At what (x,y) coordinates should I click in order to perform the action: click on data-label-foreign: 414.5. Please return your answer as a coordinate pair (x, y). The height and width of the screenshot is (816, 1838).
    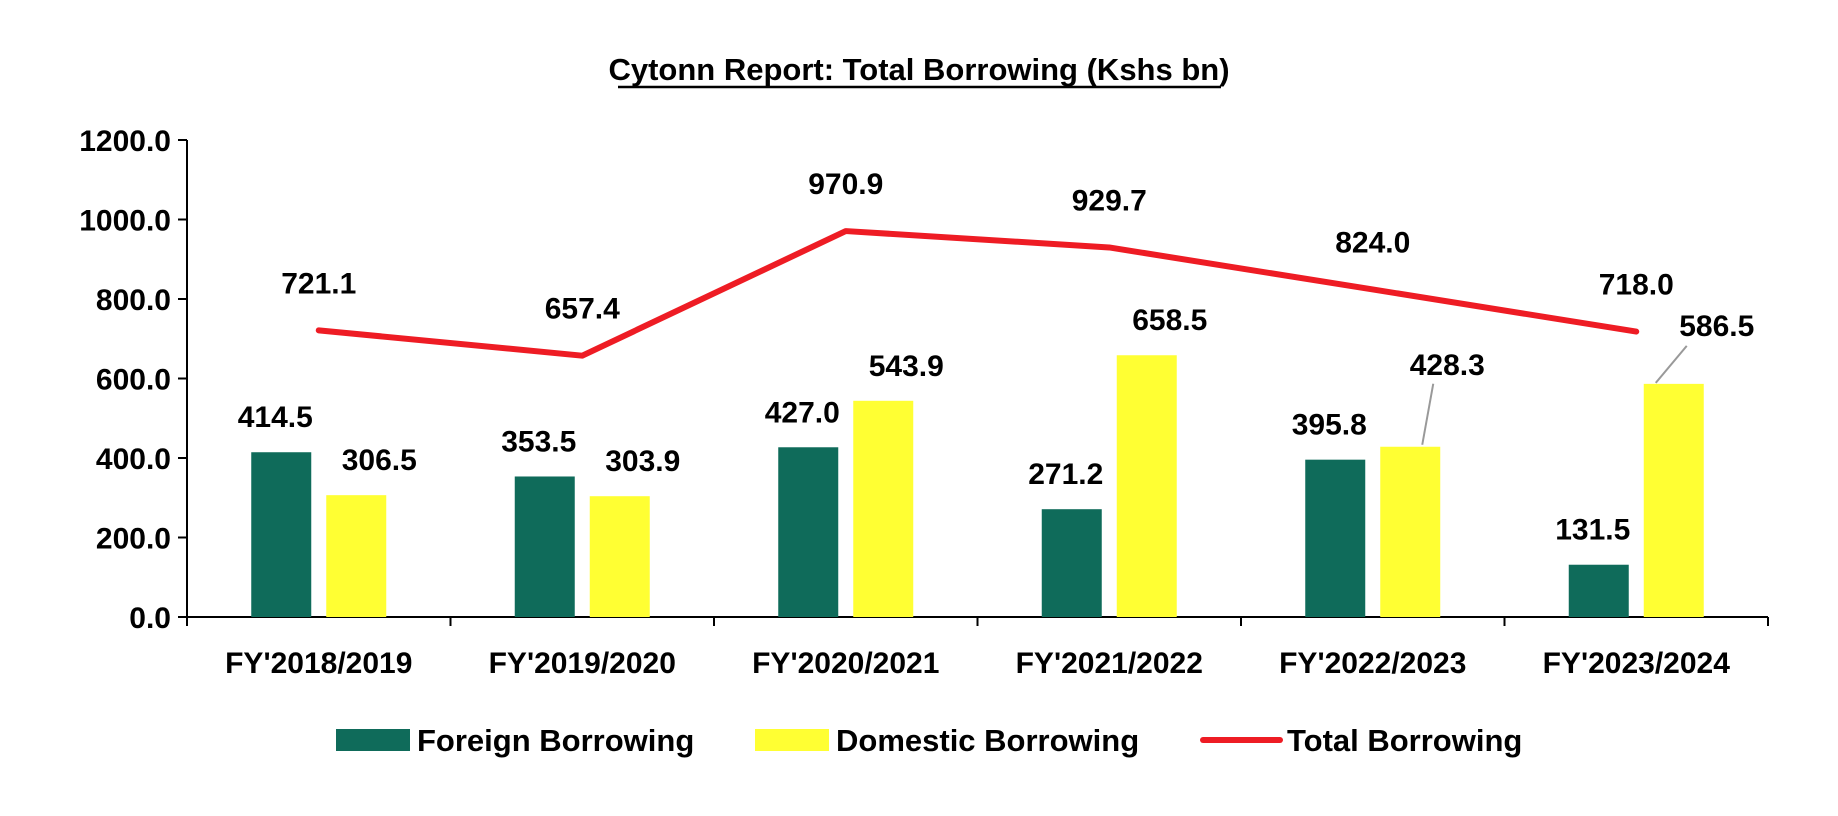
    Looking at the image, I should click on (275, 417).